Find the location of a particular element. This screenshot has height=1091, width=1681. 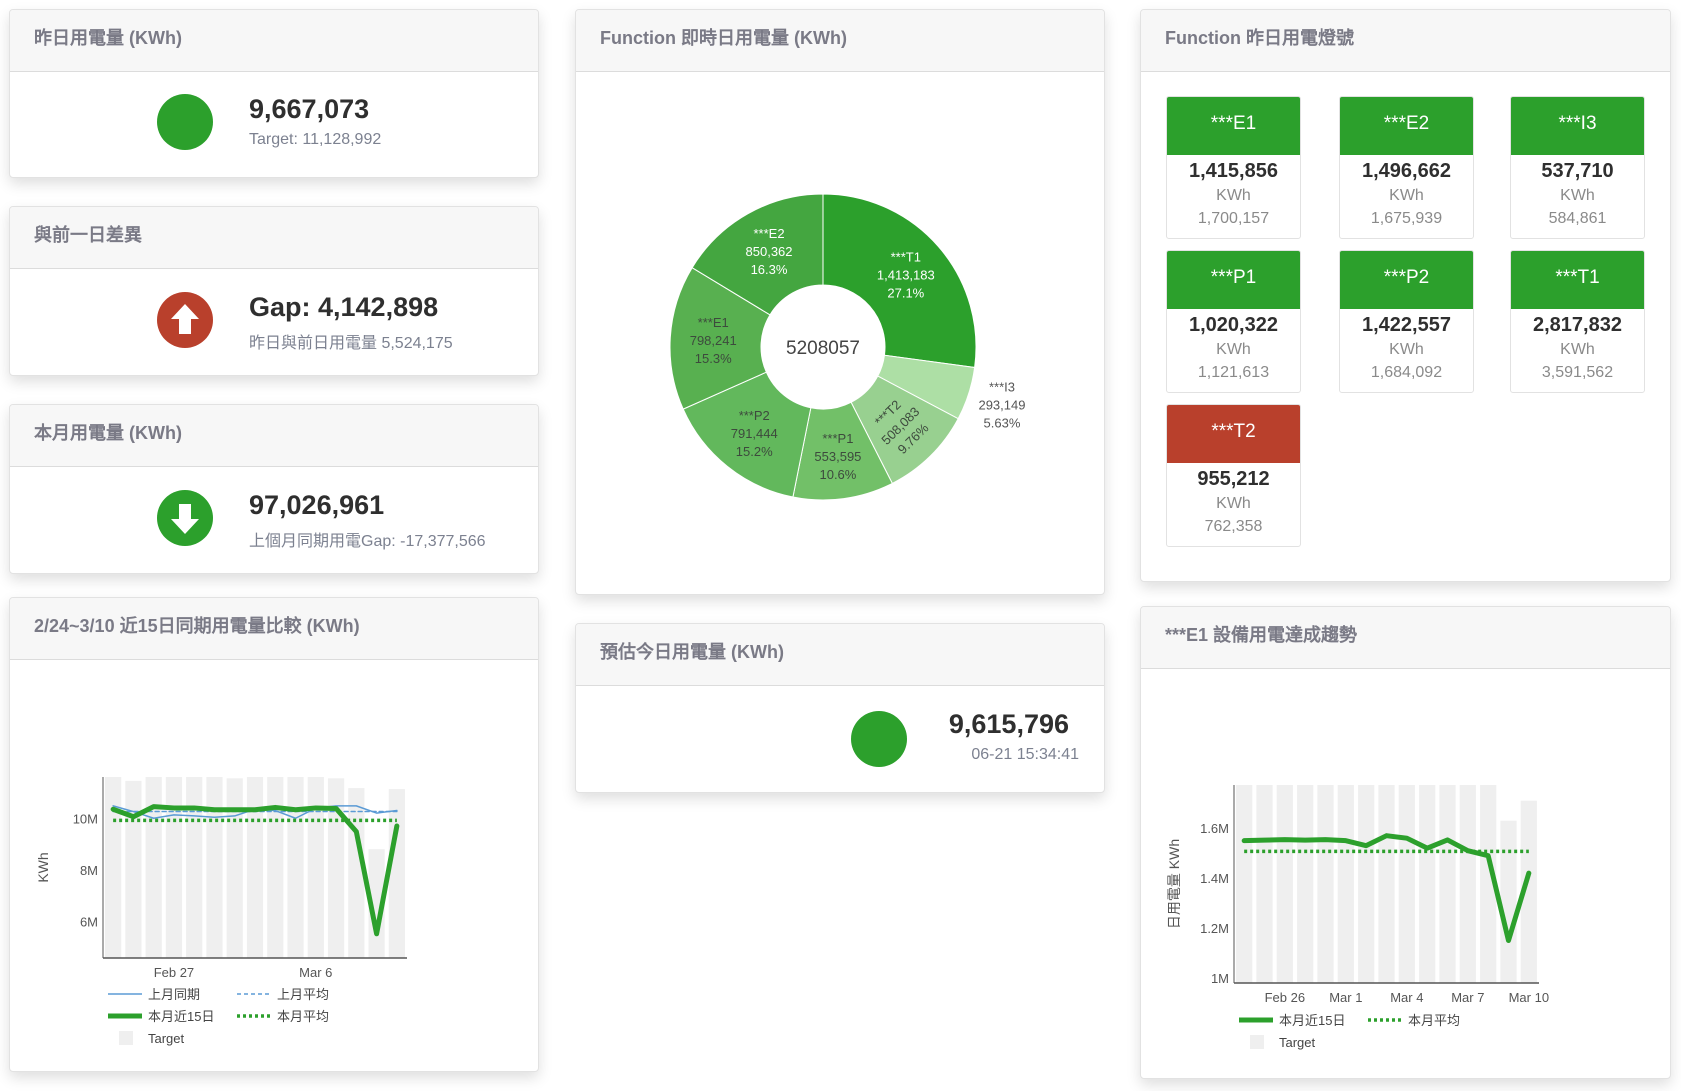

light-name: ***E2 is located at coordinates (1406, 126).